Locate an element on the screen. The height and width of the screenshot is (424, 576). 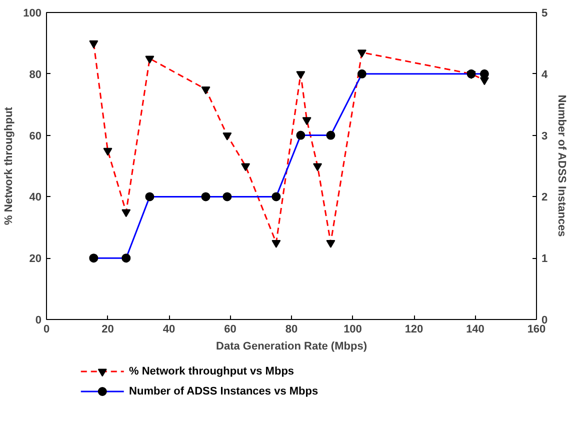
x-tick-label: 120 is located at coordinates (414, 330).